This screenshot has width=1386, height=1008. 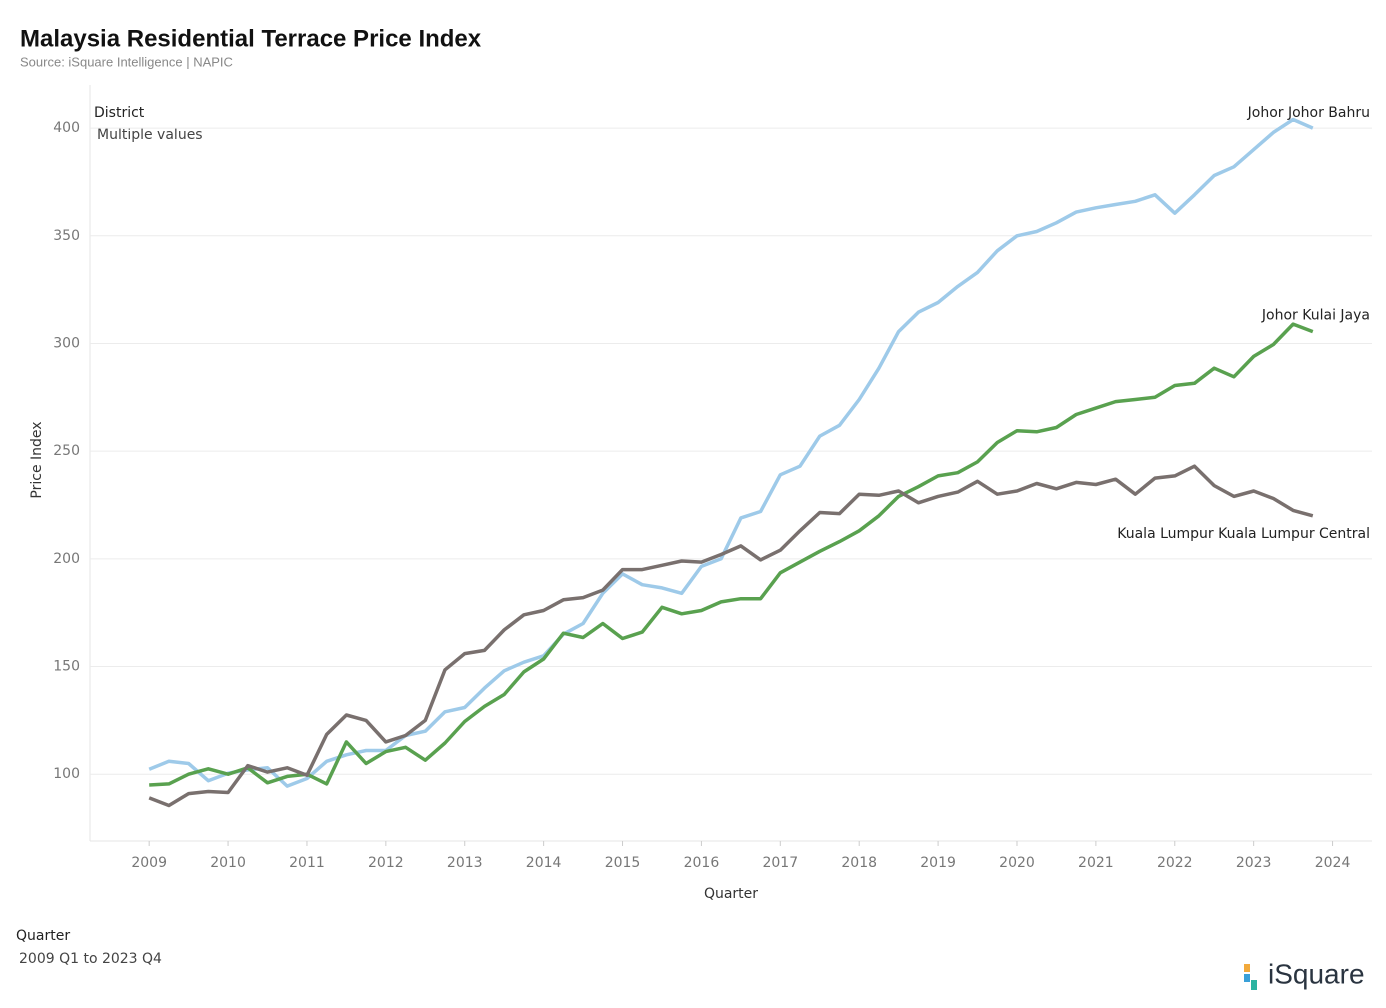 I want to click on logo: iSquare, so click(x=1304, y=974).